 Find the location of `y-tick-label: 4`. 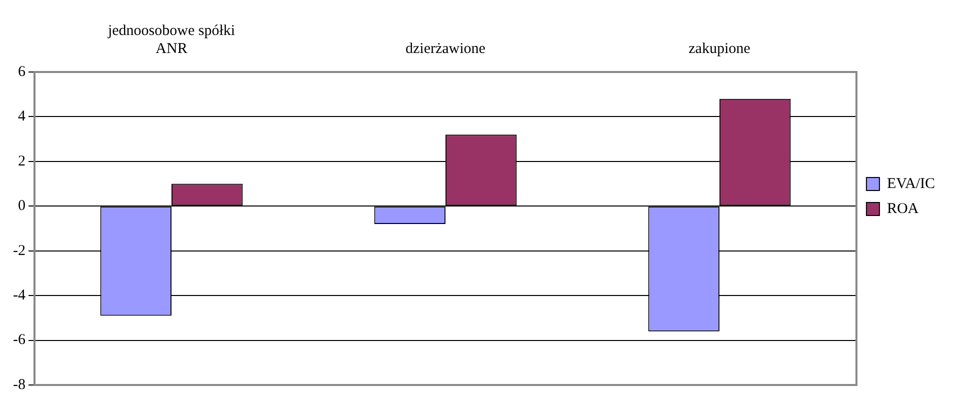

y-tick-label: 4 is located at coordinates (22, 116).